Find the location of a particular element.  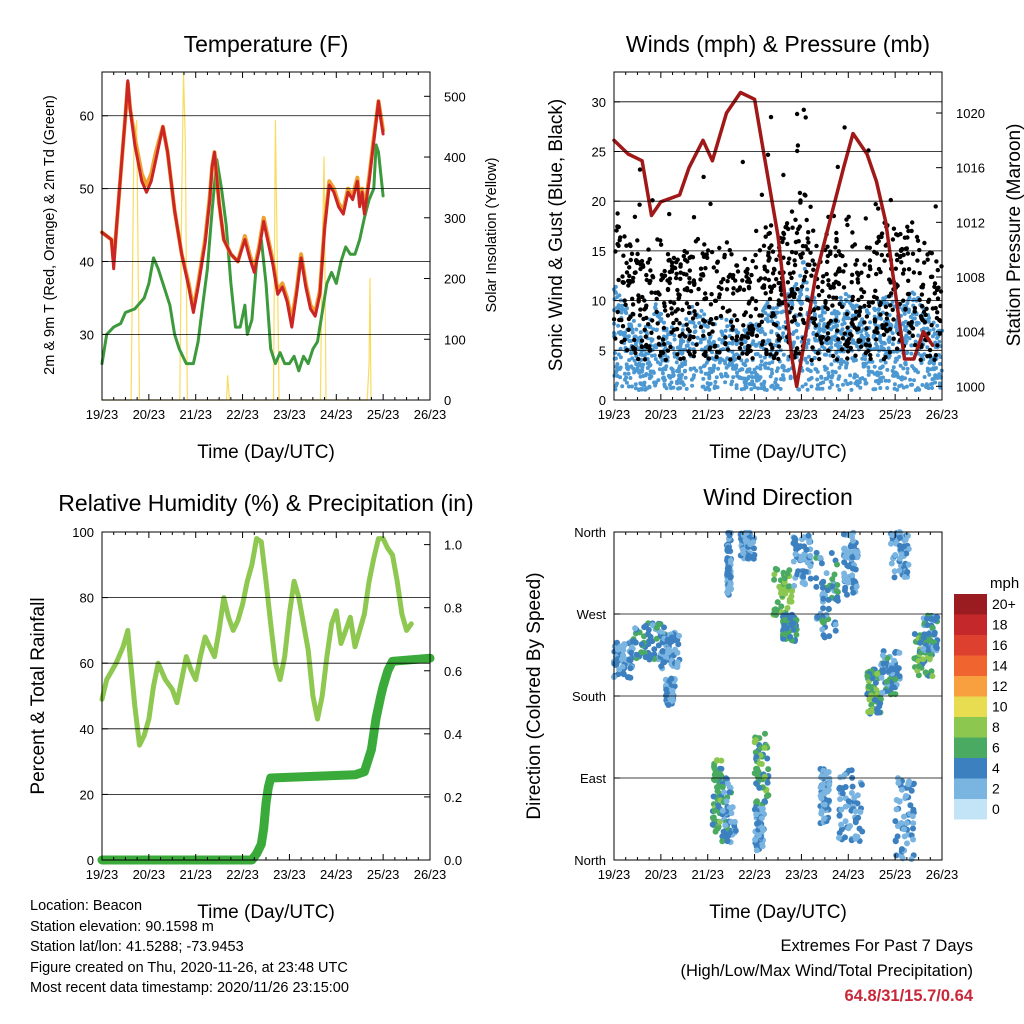

x-tick-label: 23/23 is located at coordinates (801, 874).